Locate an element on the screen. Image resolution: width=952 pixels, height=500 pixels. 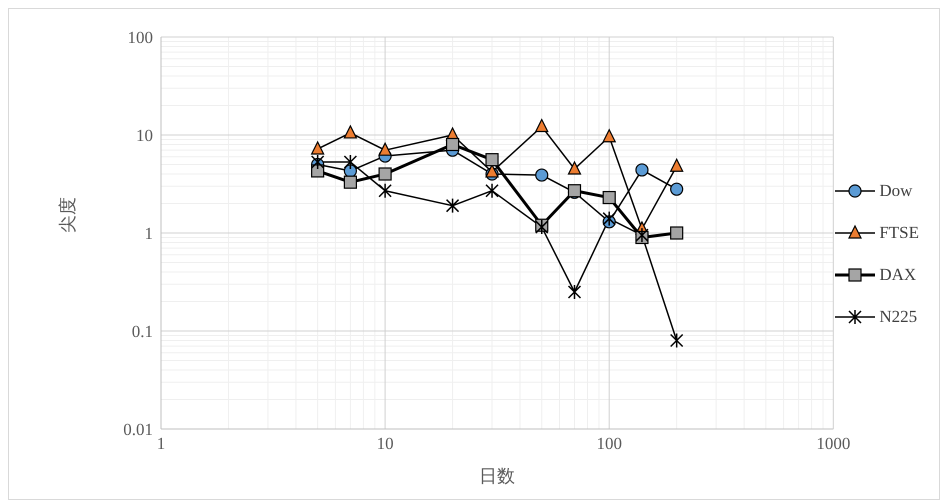
legend-label: N225 is located at coordinates (898, 317).